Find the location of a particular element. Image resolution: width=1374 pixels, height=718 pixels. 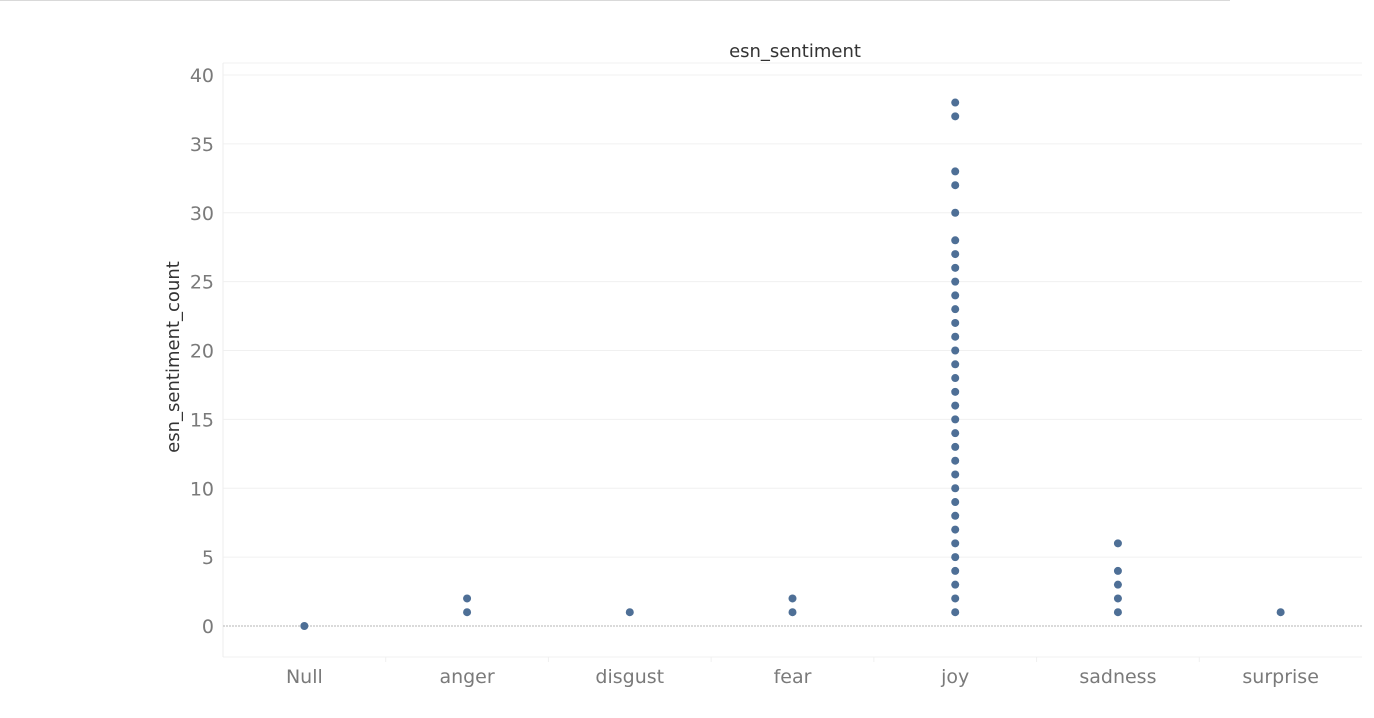

y-tick-label: 20 is located at coordinates (202, 352).